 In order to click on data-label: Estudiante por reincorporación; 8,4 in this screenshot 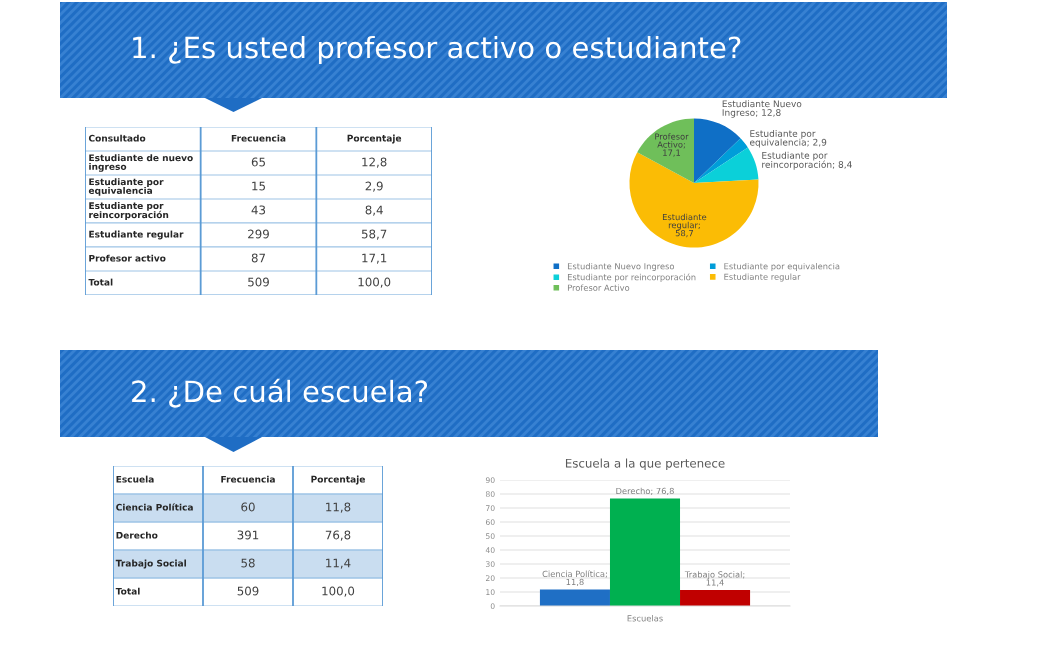, I will do `click(807, 160)`.